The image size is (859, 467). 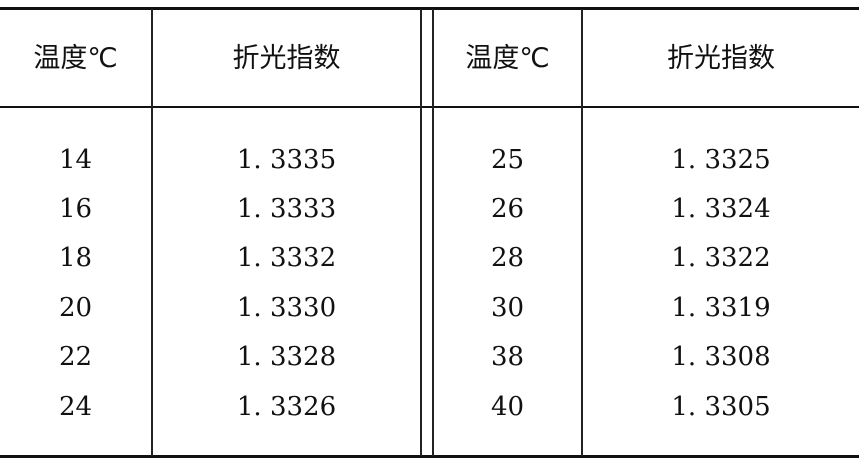 I want to click on header-divider, so click(x=429, y=107).